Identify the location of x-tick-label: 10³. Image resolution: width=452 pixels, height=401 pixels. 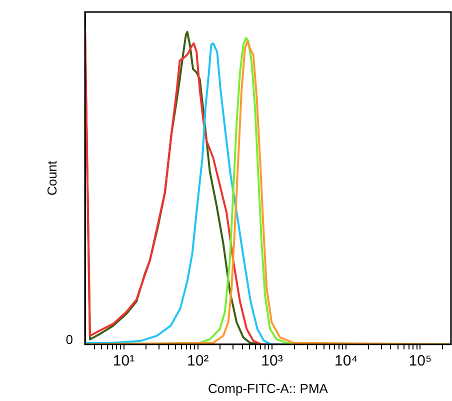
(272, 361).